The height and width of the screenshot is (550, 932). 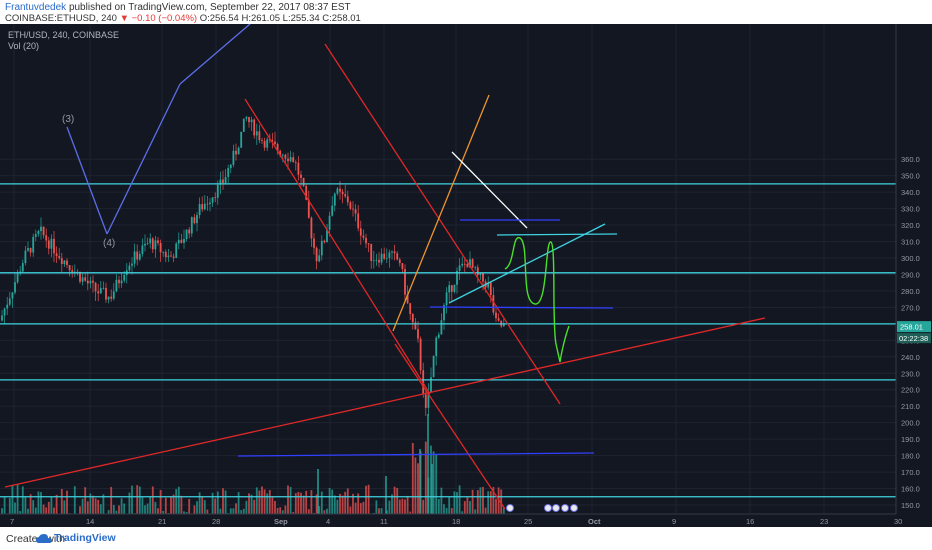 I want to click on price-tick-label: 210.0, so click(x=910, y=406).